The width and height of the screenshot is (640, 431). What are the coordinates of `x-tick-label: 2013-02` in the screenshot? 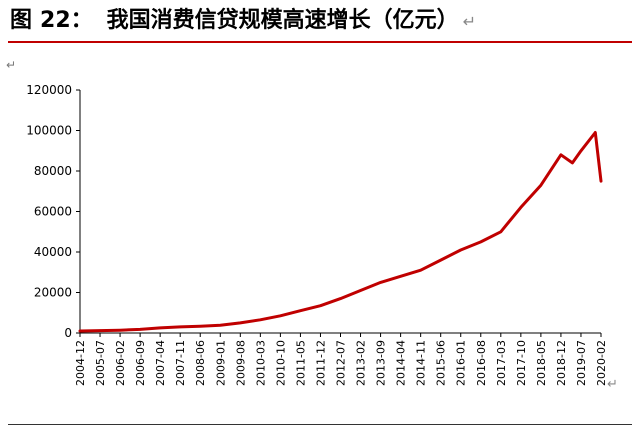 It's located at (361, 363).